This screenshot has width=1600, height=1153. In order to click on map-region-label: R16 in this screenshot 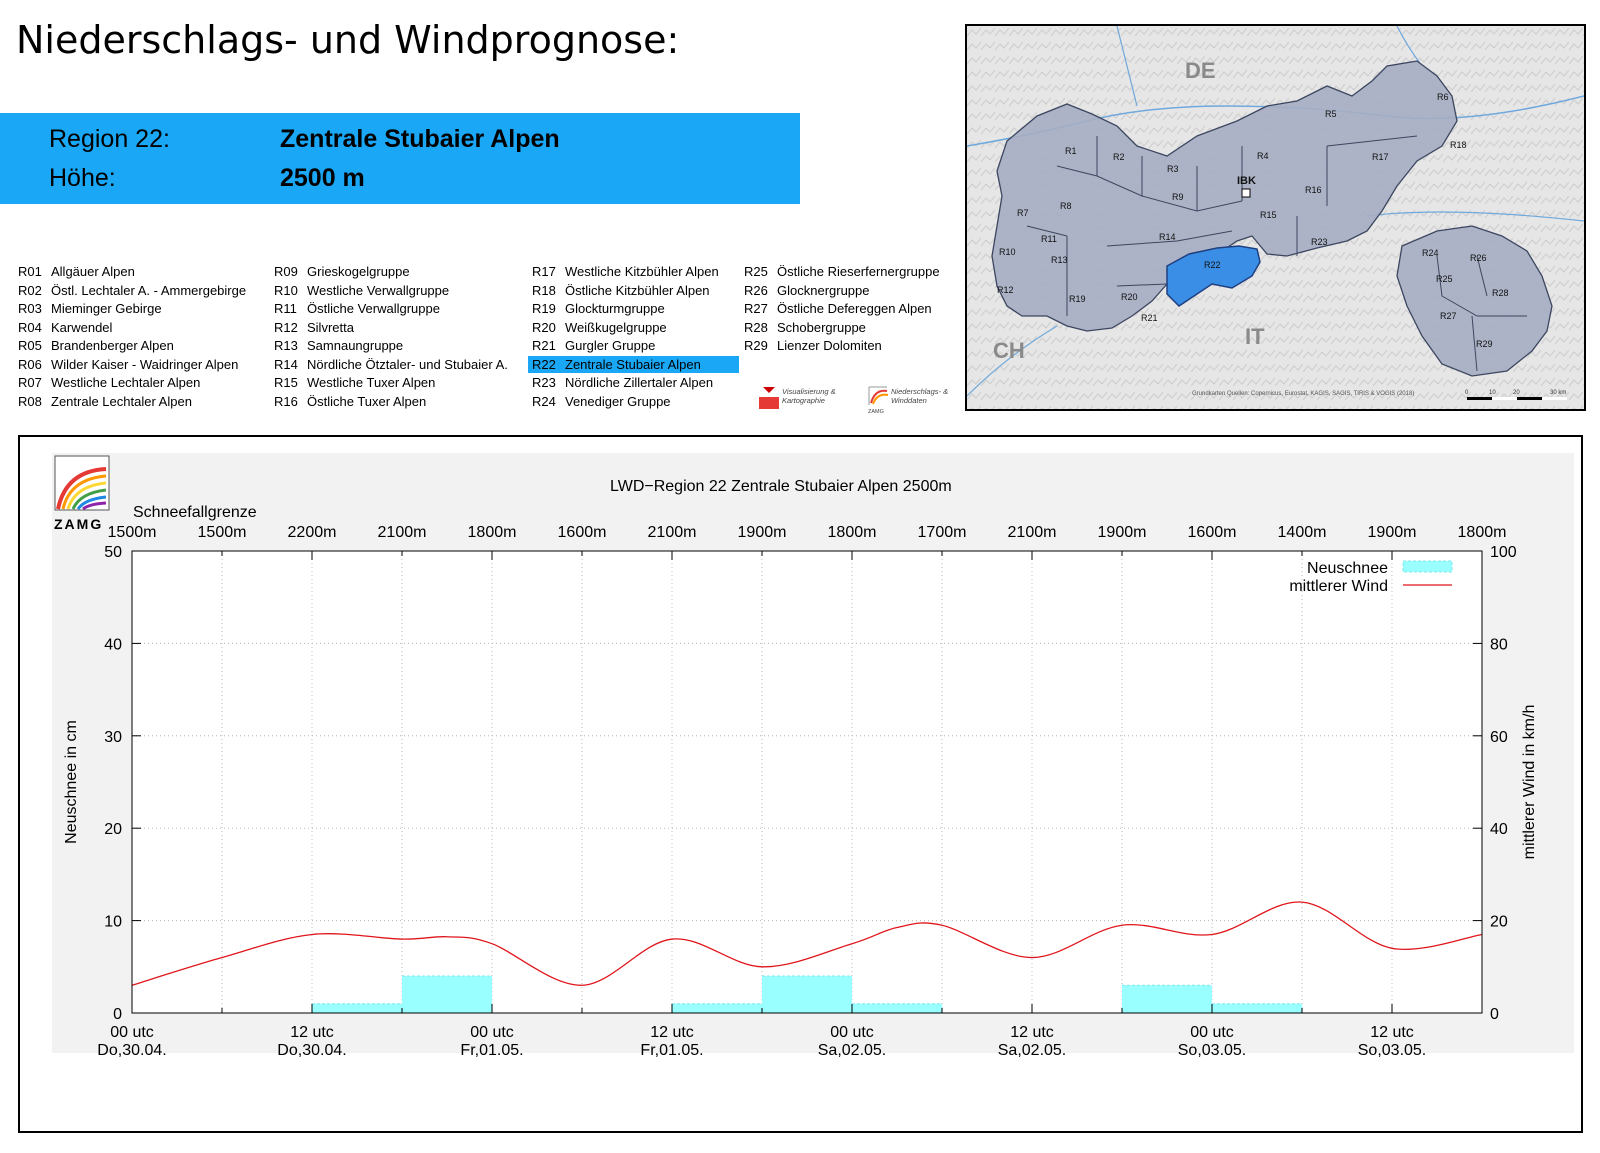, I will do `click(1313, 190)`.